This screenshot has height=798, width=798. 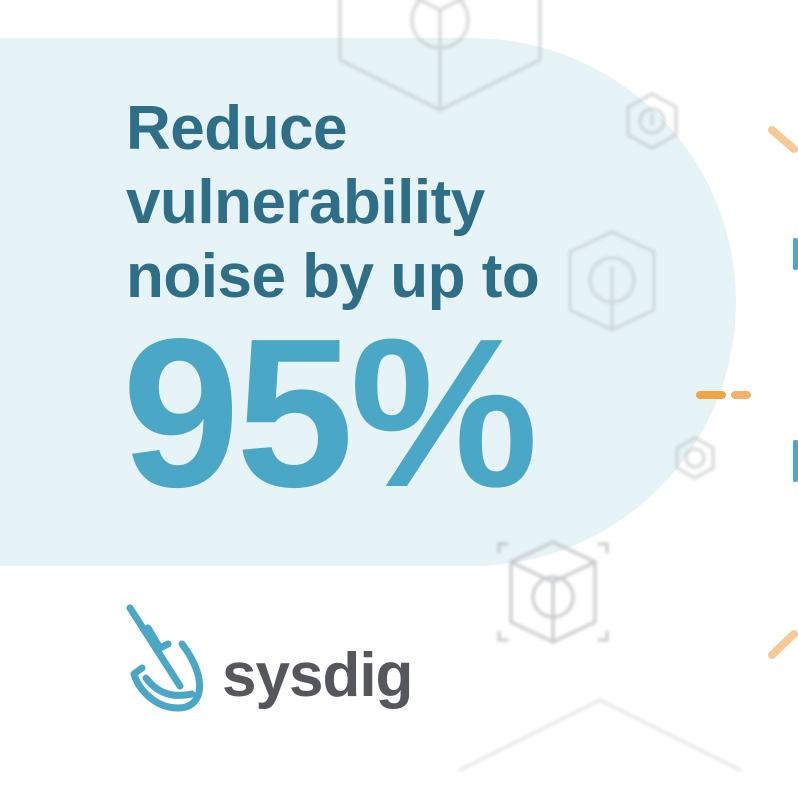 I want to click on headline-line: noise by up to, so click(x=333, y=276).